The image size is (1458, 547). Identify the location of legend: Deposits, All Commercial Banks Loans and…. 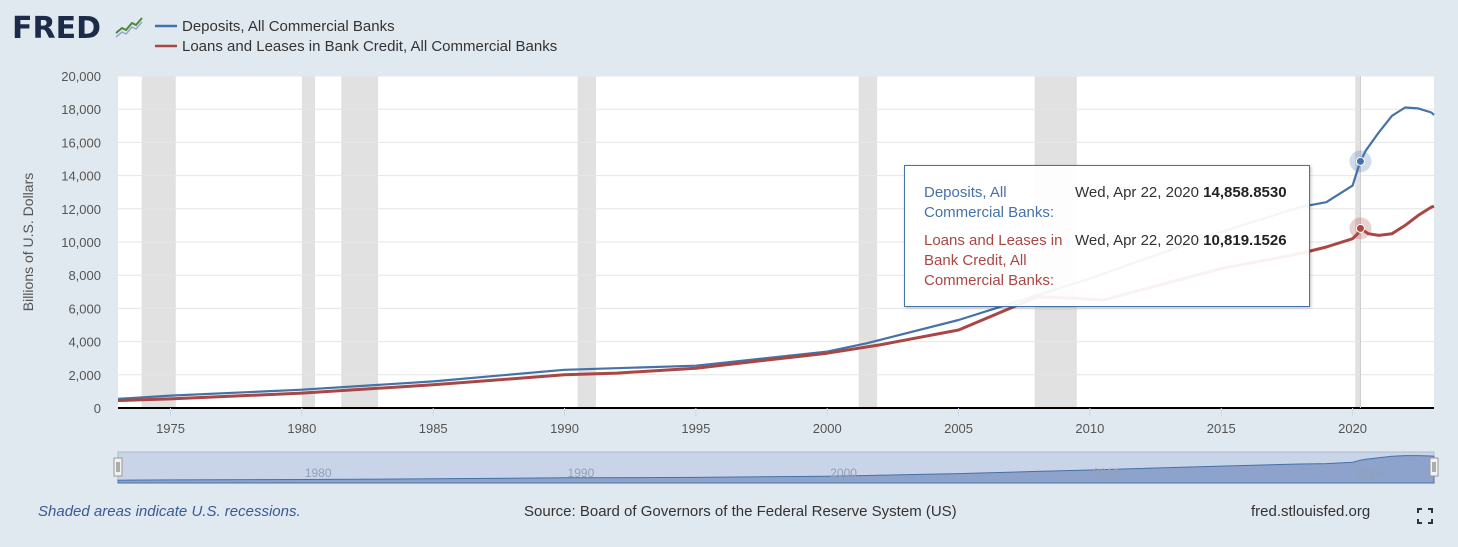
(356, 36).